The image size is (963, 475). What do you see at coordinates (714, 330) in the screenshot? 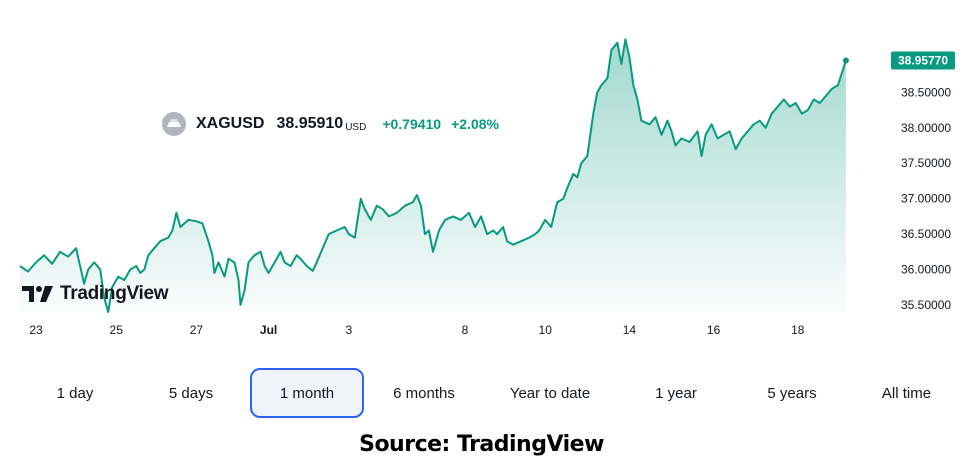
I see `x-tick-label: 16` at bounding box center [714, 330].